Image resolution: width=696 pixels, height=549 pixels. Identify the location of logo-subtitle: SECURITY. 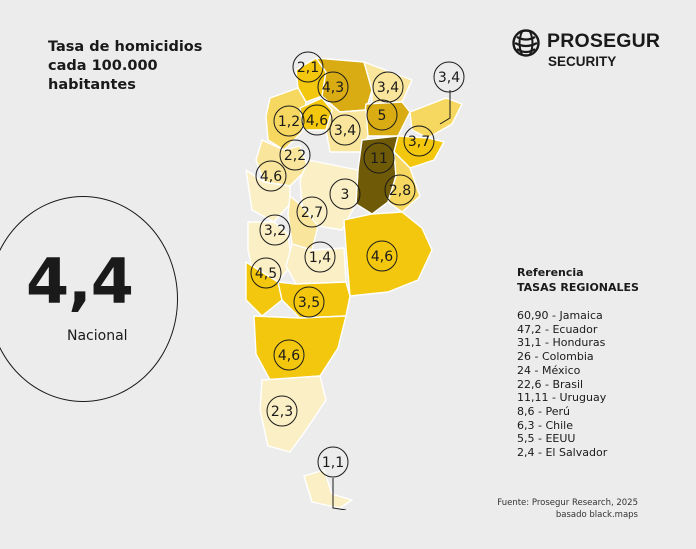
(582, 61).